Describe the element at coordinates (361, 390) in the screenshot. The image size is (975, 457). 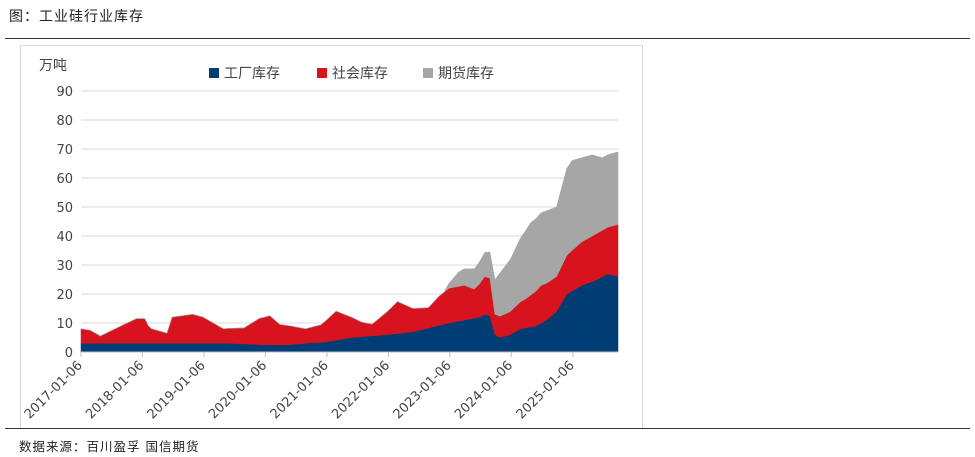
I see `x-tick-label: 2022-01-06` at that location.